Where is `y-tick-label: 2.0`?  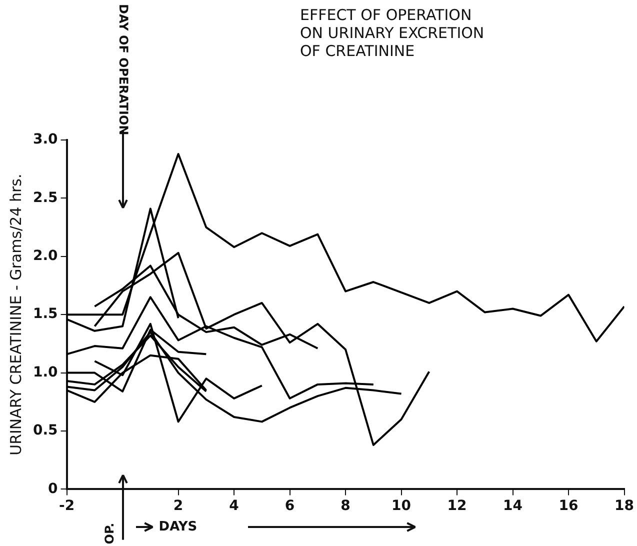 y-tick-label: 2.0 is located at coordinates (45, 256).